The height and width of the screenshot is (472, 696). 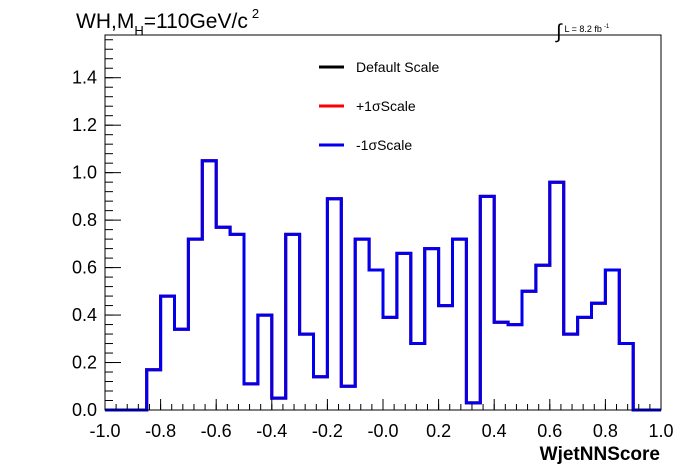 I want to click on y-axis: 0.0 0.2 0.4 0.6 0.8 1.0 1.2 1.4, so click(x=96, y=229).